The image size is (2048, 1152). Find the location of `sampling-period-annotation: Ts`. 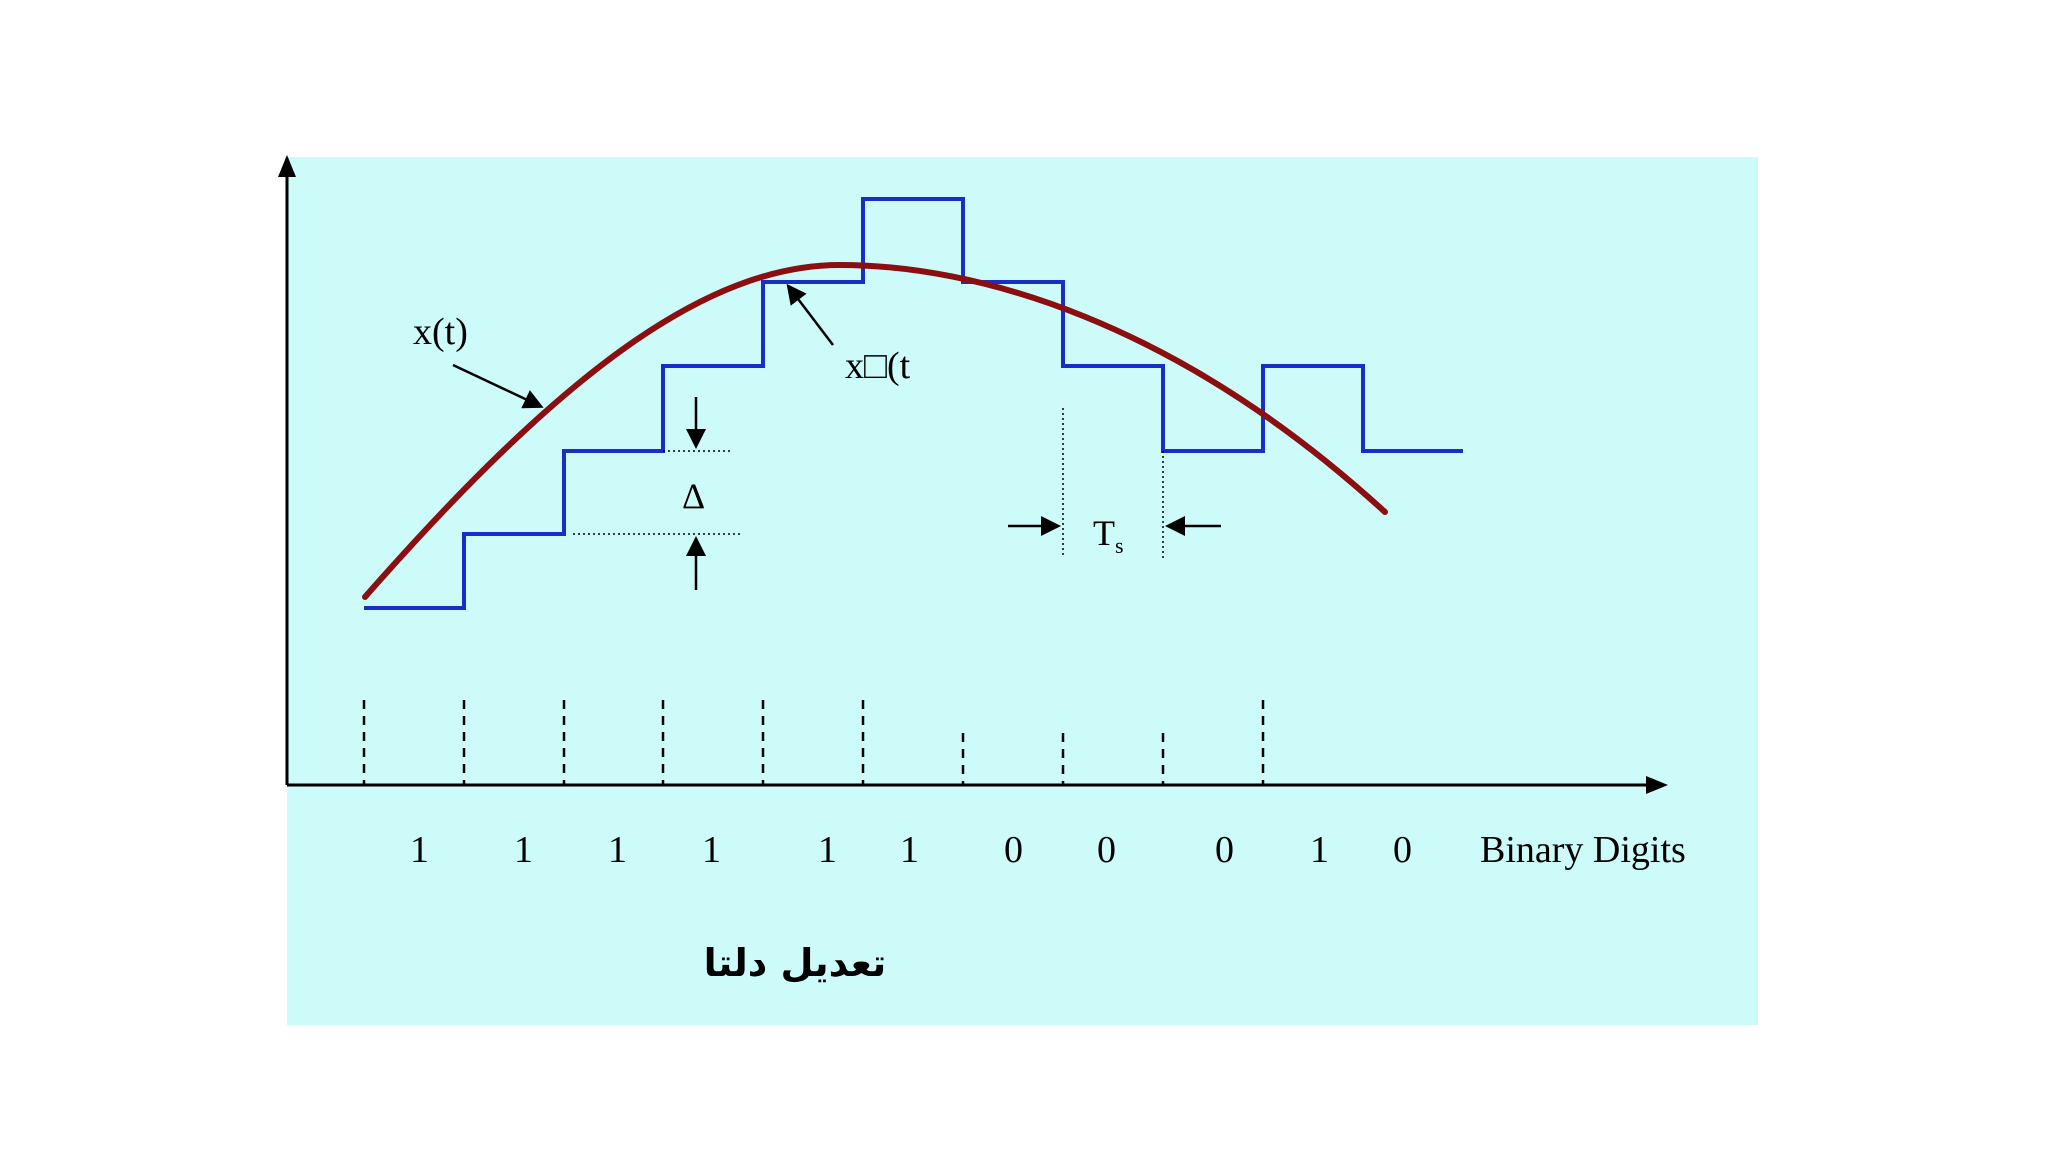

sampling-period-annotation: Ts is located at coordinates (1114, 483).